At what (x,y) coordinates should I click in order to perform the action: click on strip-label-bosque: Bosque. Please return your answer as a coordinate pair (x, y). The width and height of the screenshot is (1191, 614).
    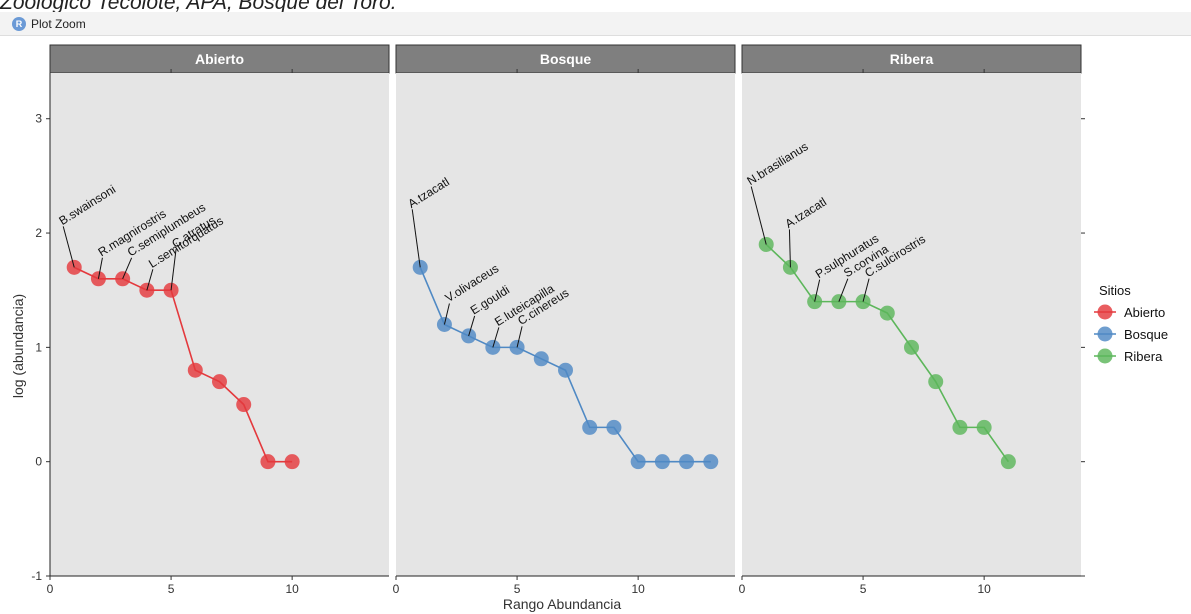
    Looking at the image, I should click on (566, 59).